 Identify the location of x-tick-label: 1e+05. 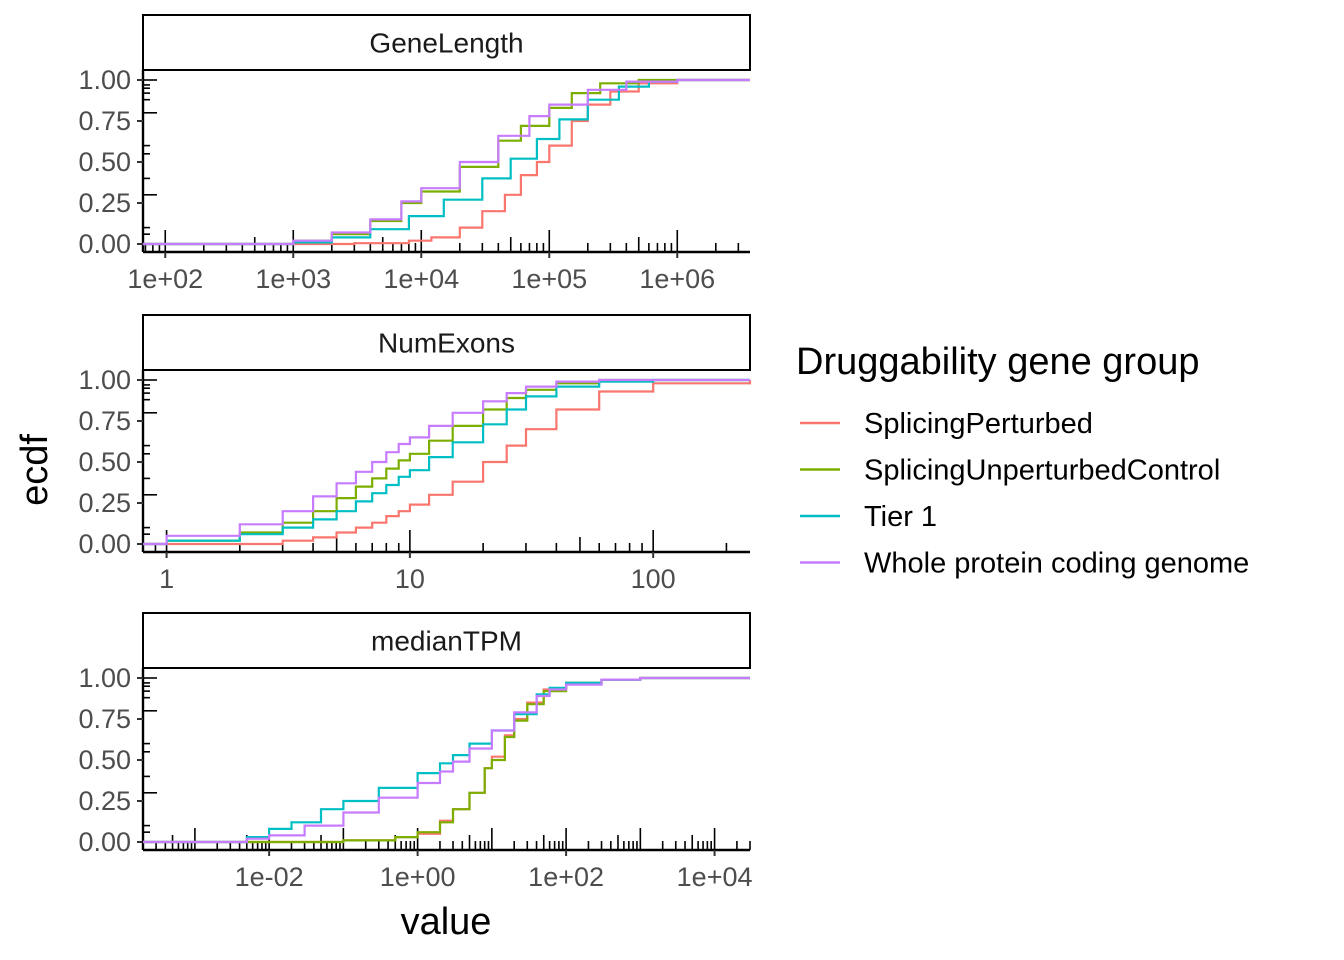
(549, 279).